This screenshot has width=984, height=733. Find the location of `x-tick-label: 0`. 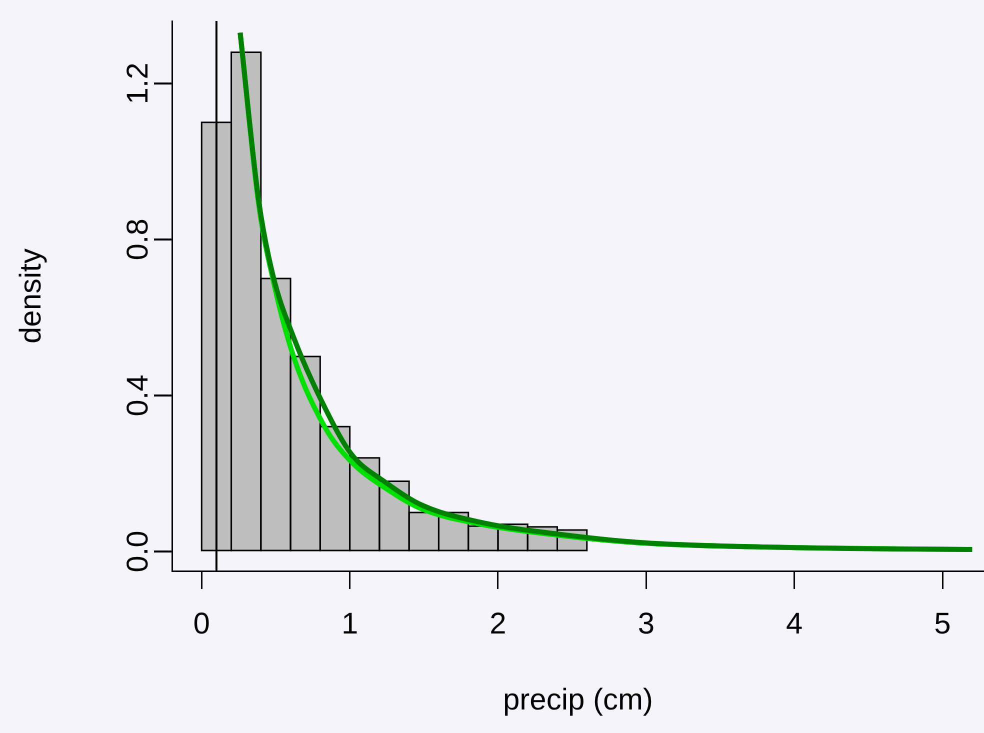

x-tick-label: 0 is located at coordinates (201, 623).